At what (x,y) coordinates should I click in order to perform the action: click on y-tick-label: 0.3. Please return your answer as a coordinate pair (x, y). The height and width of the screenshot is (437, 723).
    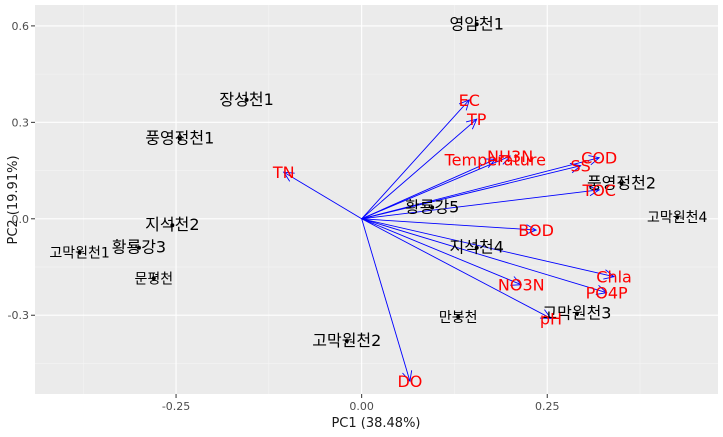
    Looking at the image, I should click on (21, 122).